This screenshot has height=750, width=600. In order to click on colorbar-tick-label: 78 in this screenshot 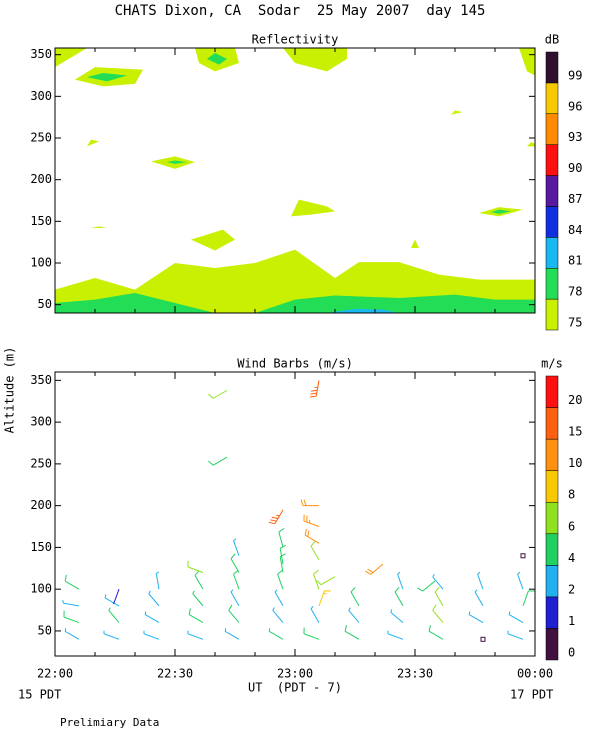, I will do `click(575, 292)`.